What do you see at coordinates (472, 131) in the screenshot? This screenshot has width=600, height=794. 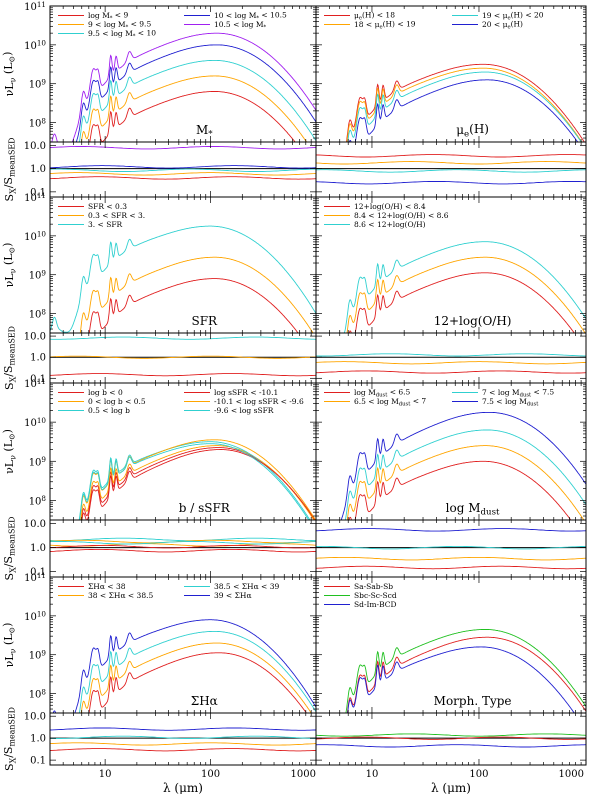 I see `panel-label: μe​(H)` at bounding box center [472, 131].